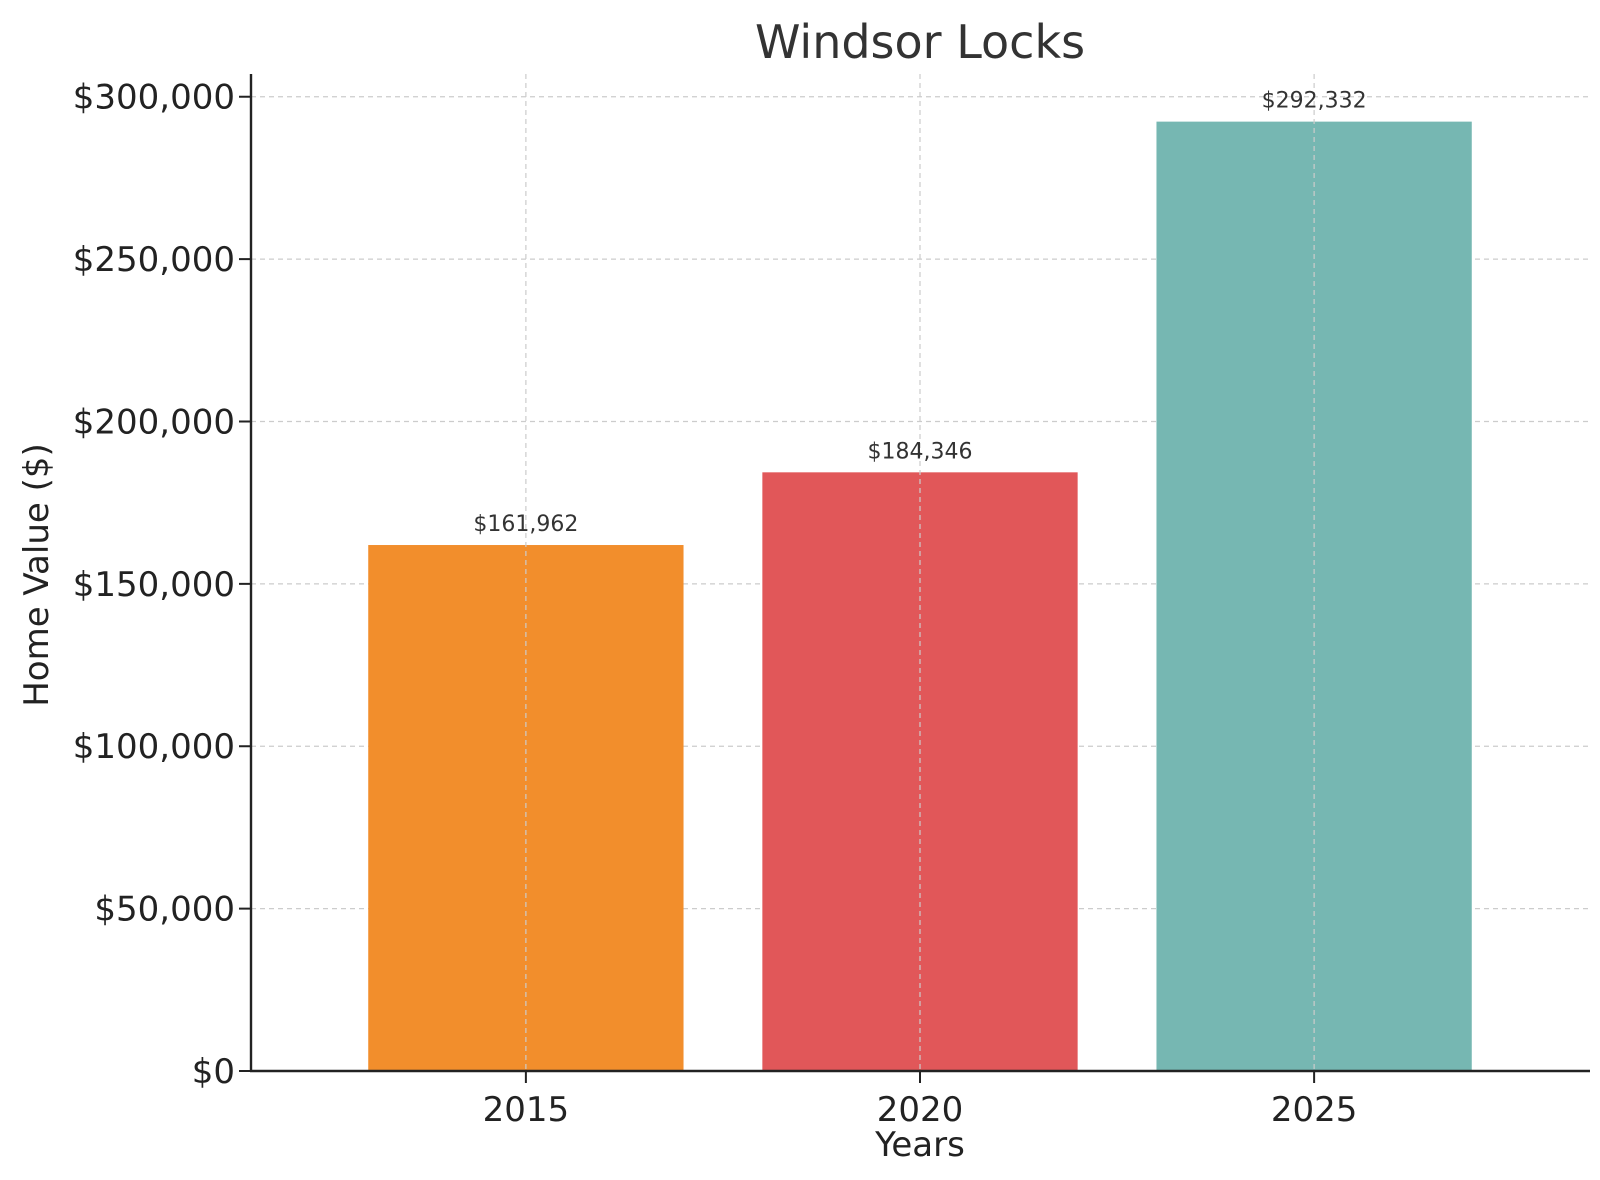 The image size is (1600, 1180). What do you see at coordinates (525, 524) in the screenshot?
I see `bar-value-label: $161,962` at bounding box center [525, 524].